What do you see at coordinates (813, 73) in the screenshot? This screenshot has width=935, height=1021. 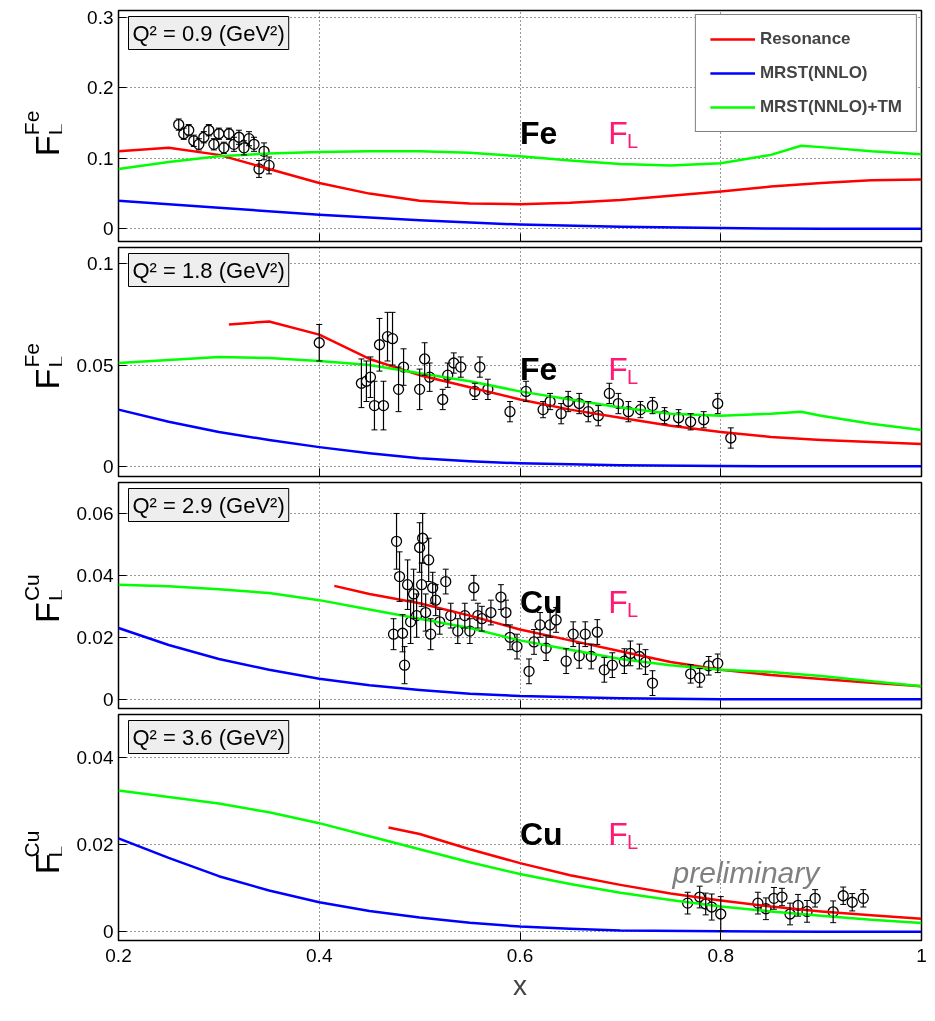 I see `legend-label: MRST(NNLO)` at bounding box center [813, 73].